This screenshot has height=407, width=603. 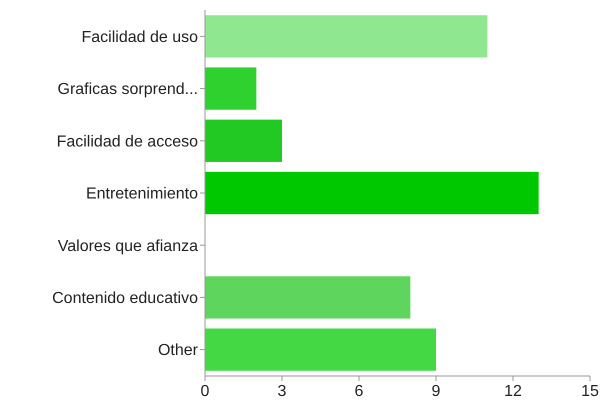 What do you see at coordinates (142, 194) in the screenshot?
I see `y-tick-label: Entretenimiento` at bounding box center [142, 194].